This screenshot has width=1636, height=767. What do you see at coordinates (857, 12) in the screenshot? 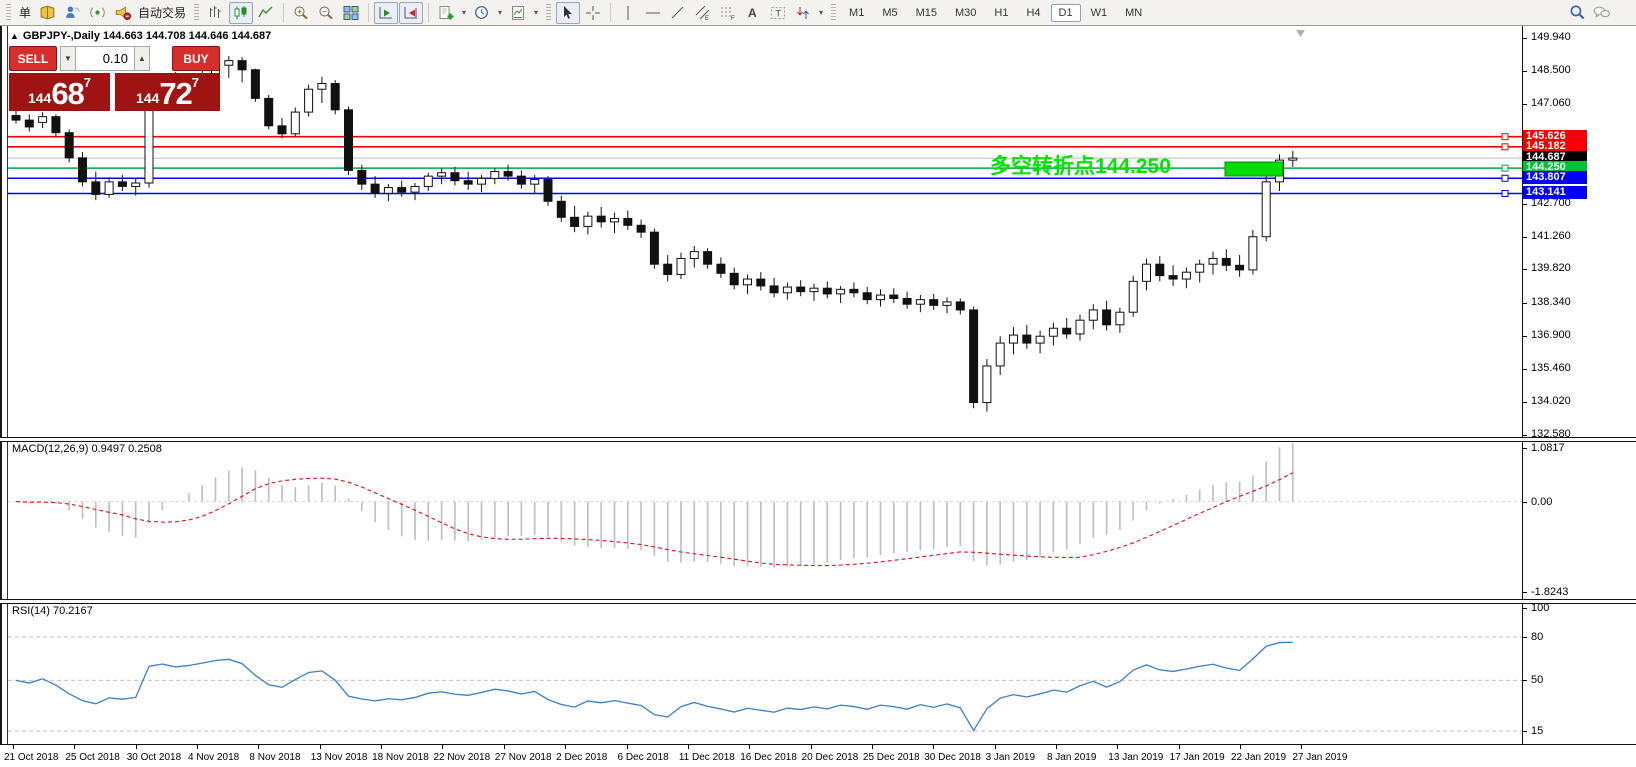
I see `timeframe-M1: M1` at bounding box center [857, 12].